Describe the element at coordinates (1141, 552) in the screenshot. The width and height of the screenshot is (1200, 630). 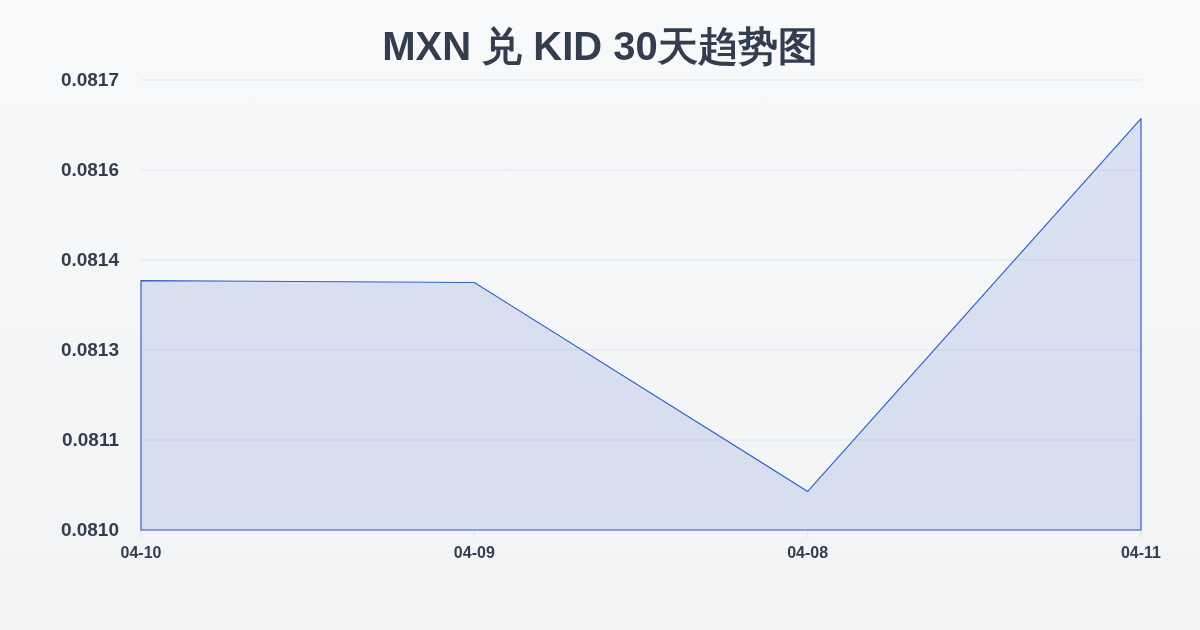
I see `x-tick-label: 04-11` at that location.